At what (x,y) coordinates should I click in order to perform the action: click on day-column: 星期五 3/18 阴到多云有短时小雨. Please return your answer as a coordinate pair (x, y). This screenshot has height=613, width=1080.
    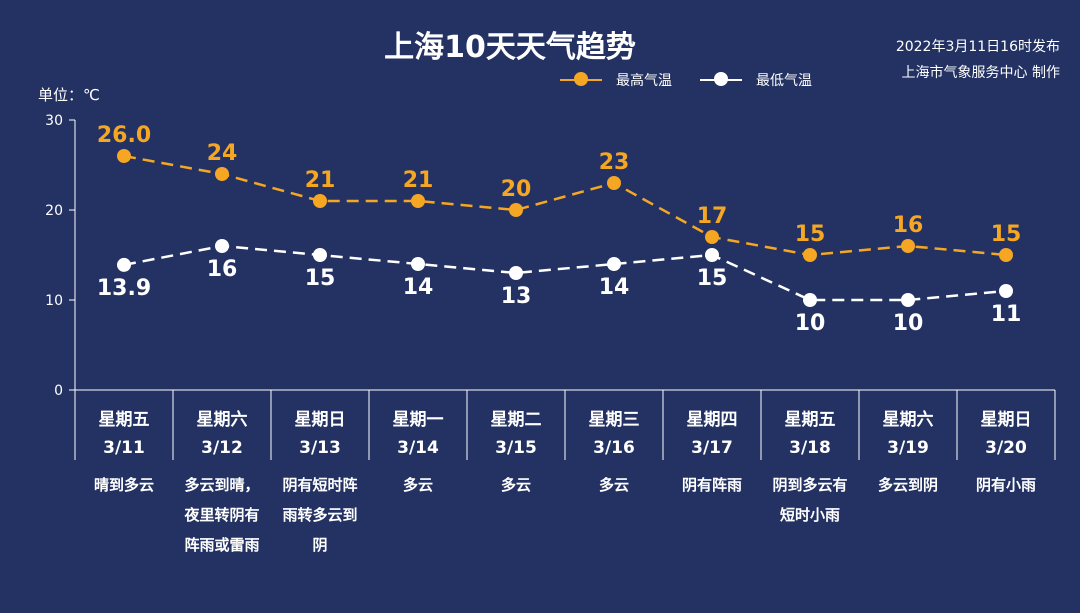
    Looking at the image, I should click on (810, 461).